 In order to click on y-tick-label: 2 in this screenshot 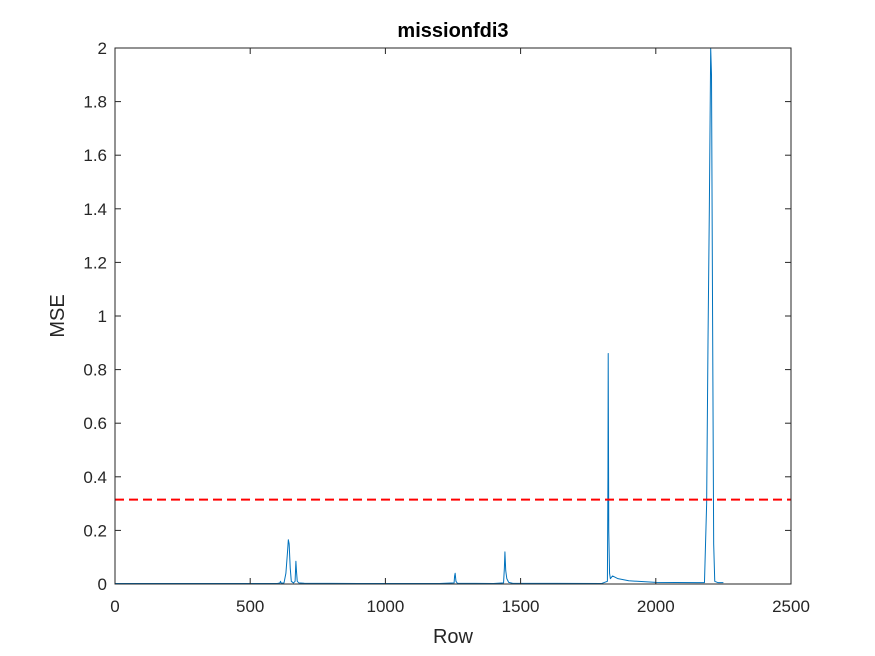, I will do `click(102, 48)`.